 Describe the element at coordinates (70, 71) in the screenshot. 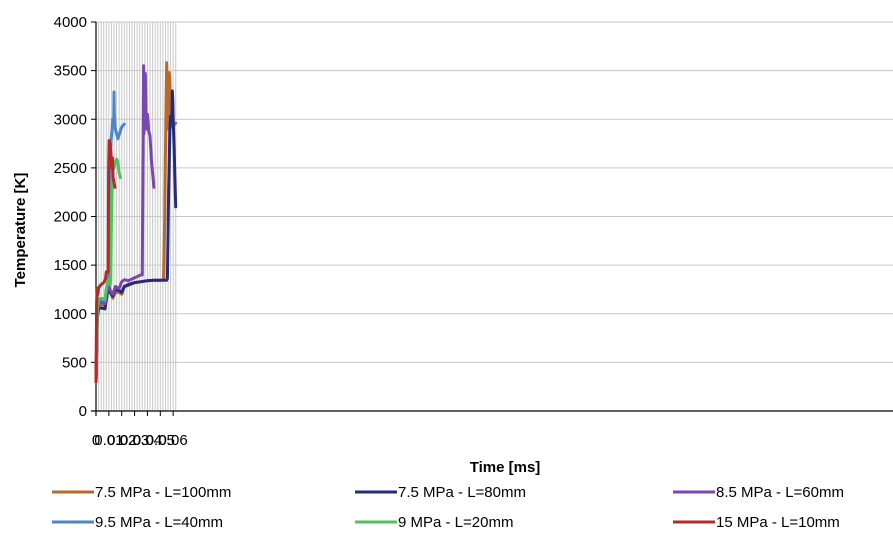

I see `y-tick-label: 3500` at that location.